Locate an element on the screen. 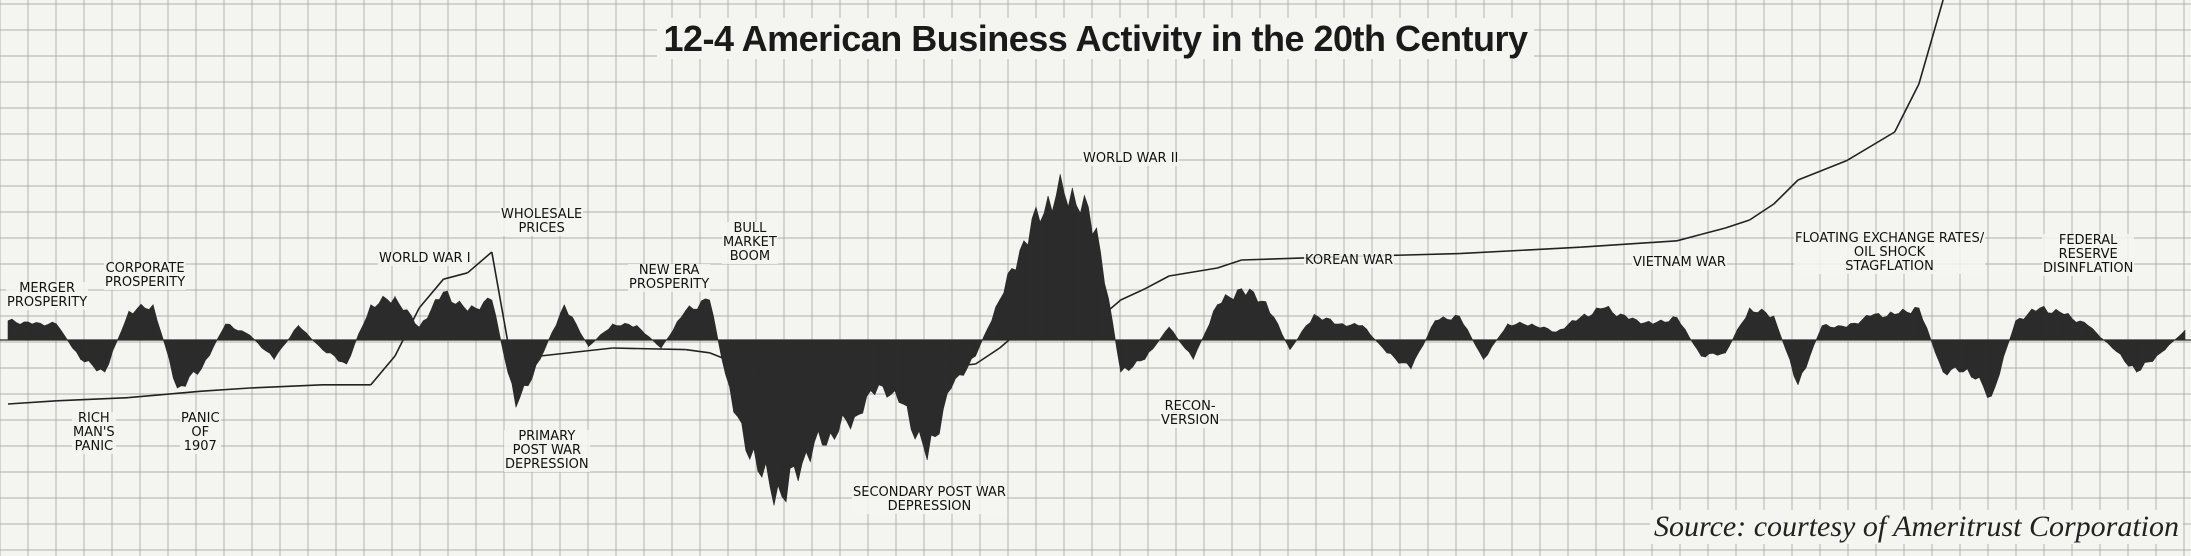 This screenshot has height=556, width=2191. annotation-merger-prosperity: MERGER PROSPERITY is located at coordinates (47, 295).